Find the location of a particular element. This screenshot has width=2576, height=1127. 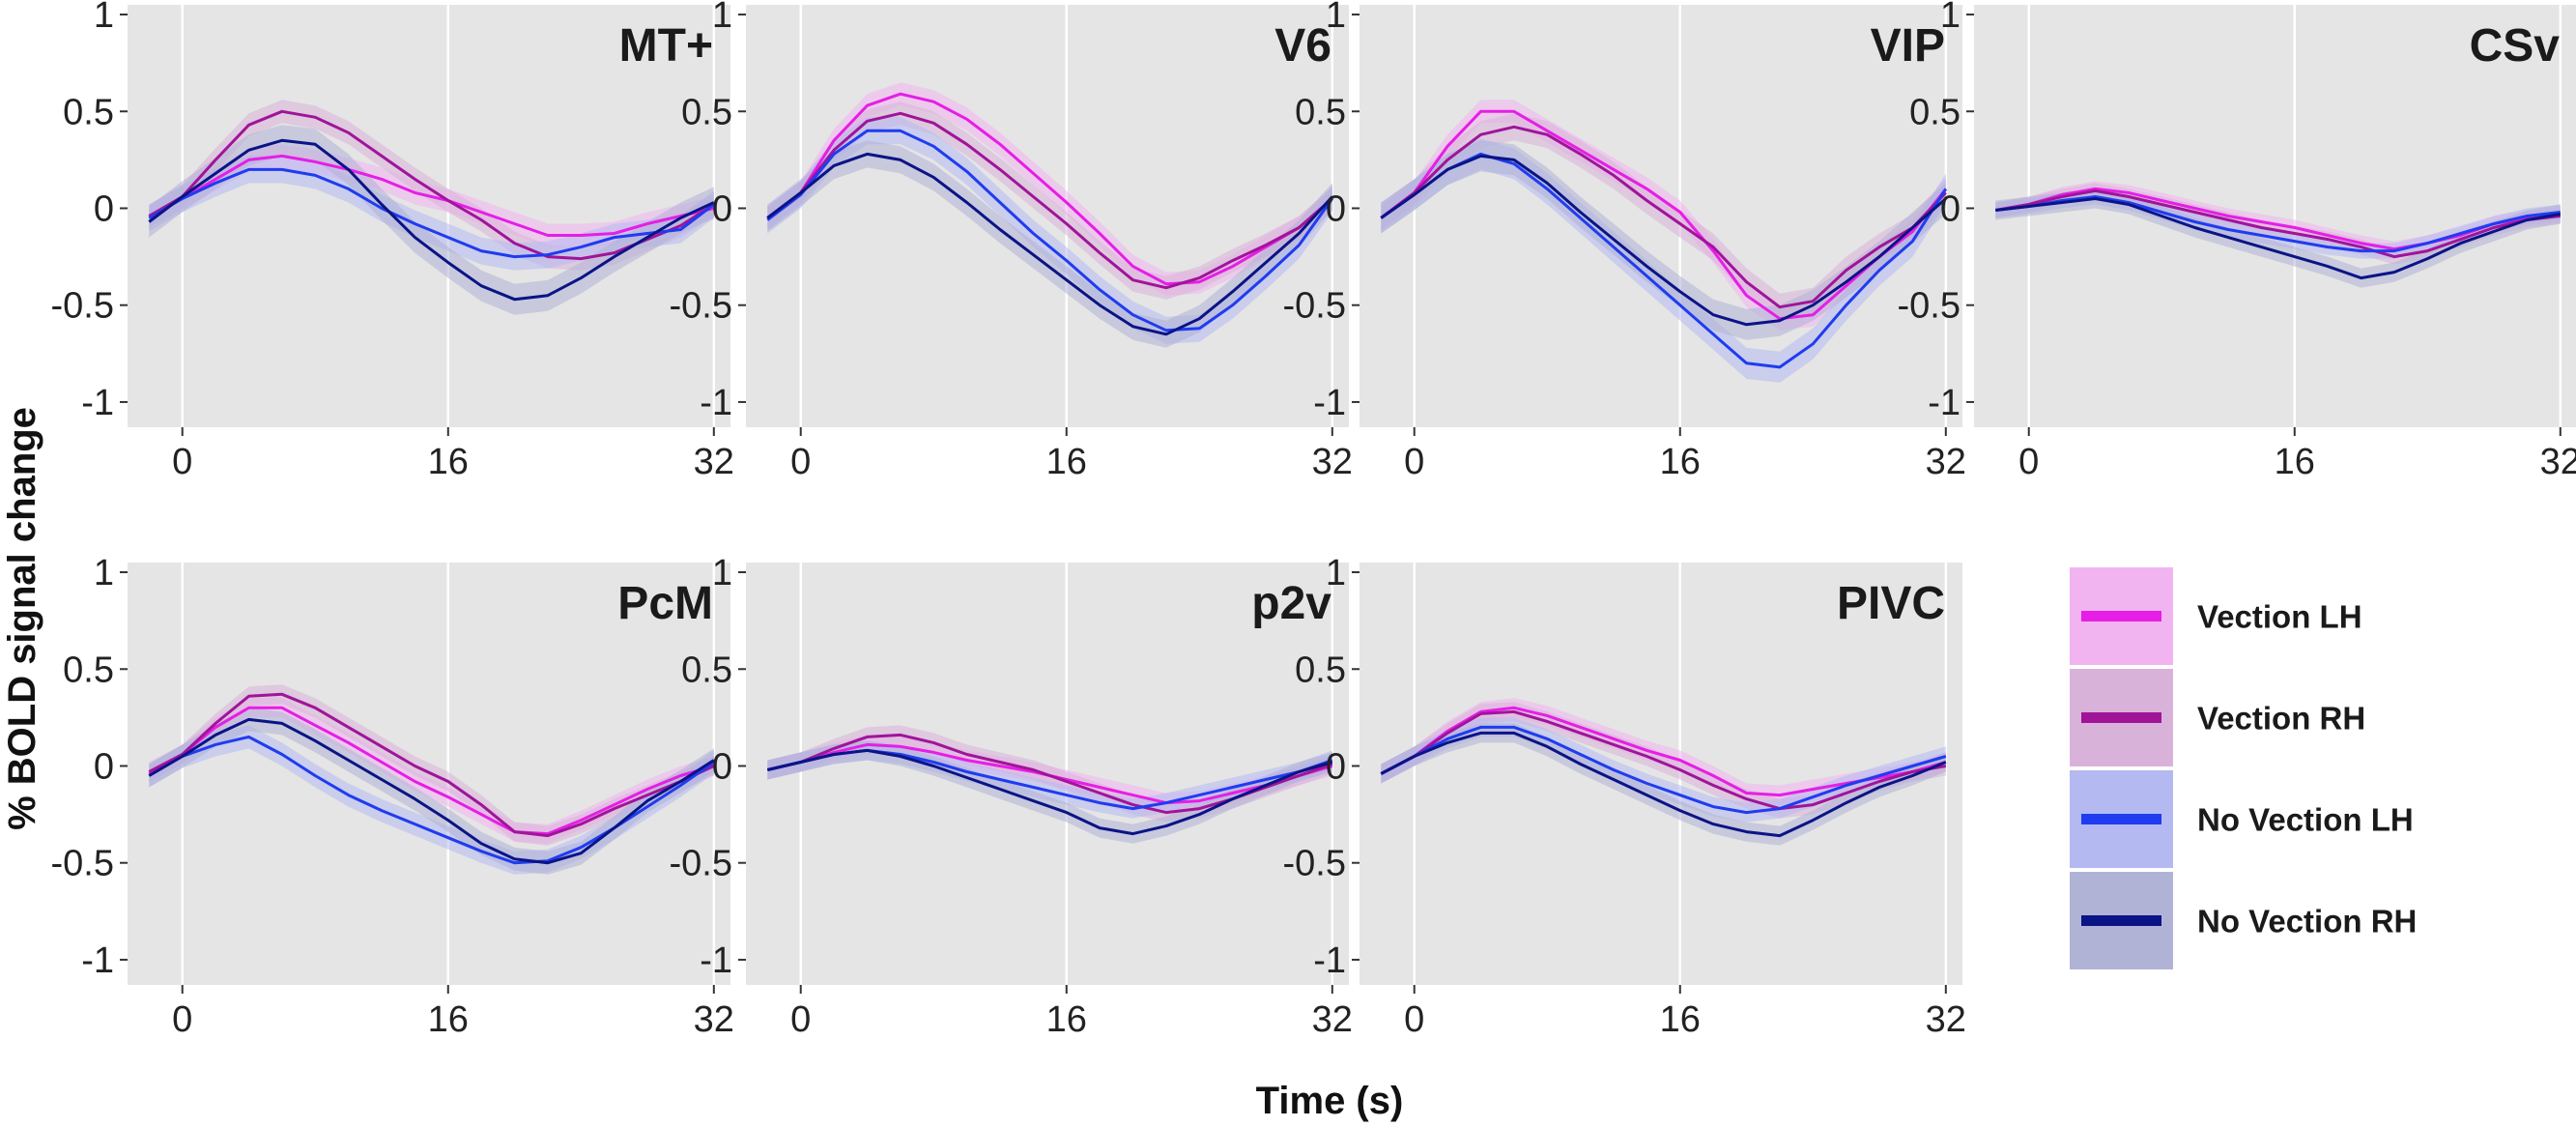

panel-background is located at coordinates (2275, 216).